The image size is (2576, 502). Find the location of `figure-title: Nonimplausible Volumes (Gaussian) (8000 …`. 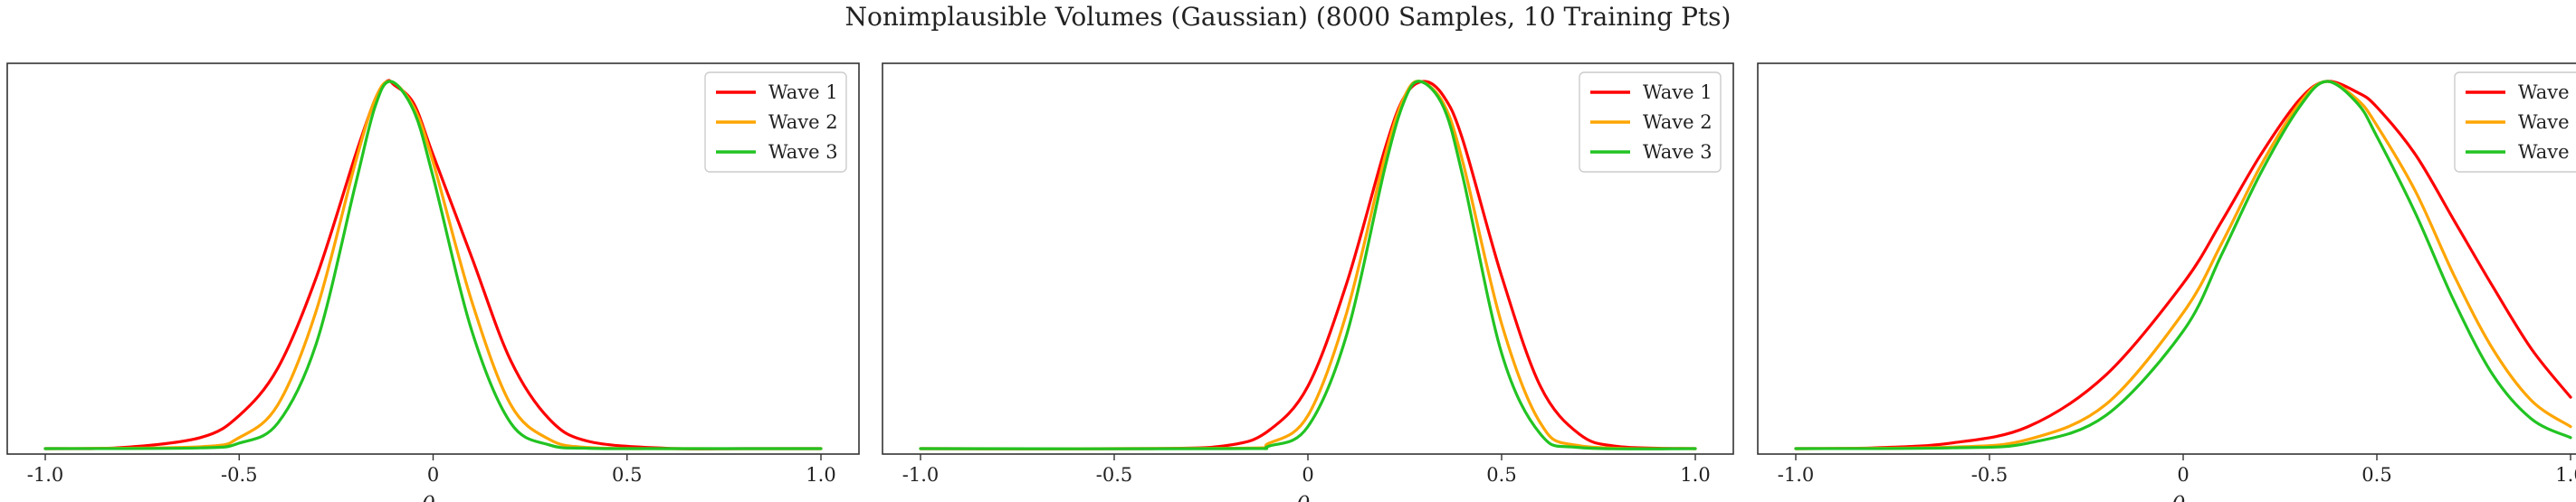

figure-title: Nonimplausible Volumes (Gaussian) (8000 … is located at coordinates (1288, 17).